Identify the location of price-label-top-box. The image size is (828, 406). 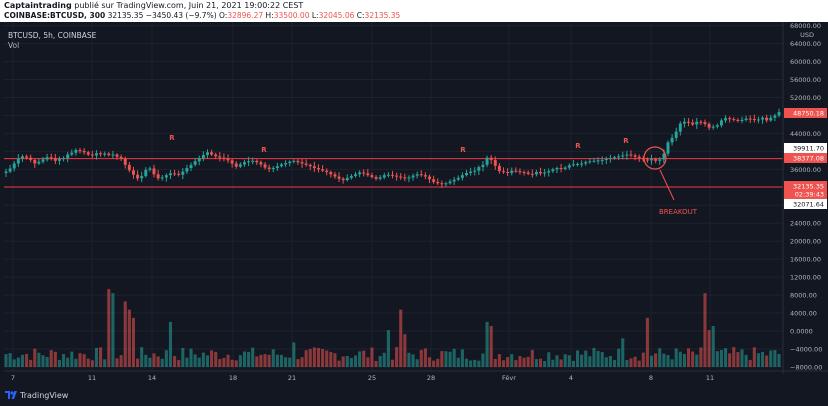
(805, 113).